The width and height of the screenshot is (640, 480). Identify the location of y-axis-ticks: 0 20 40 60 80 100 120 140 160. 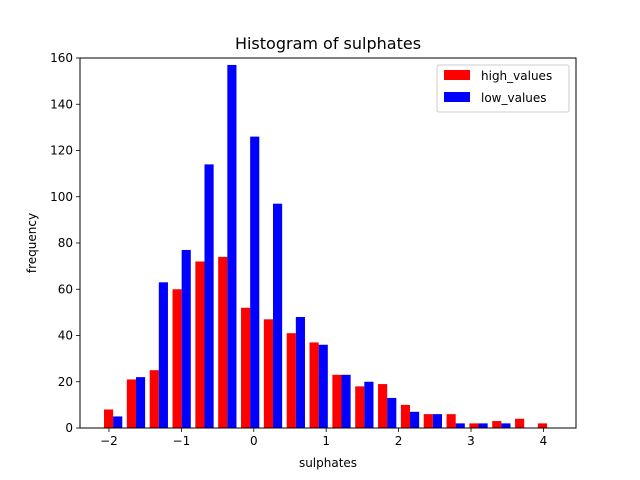
(65, 243).